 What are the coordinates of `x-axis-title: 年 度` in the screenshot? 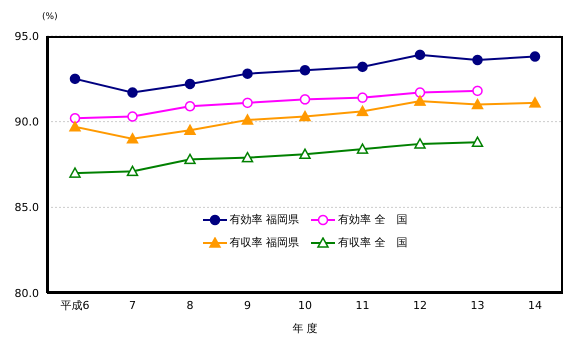 It's located at (305, 328).